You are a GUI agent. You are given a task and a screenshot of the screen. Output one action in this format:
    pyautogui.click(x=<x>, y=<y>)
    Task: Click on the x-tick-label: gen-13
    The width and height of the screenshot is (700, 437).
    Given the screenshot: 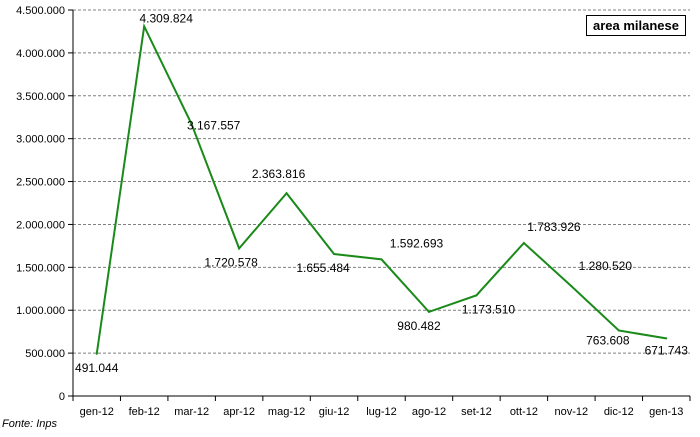 What is the action you would take?
    pyautogui.click(x=666, y=412)
    